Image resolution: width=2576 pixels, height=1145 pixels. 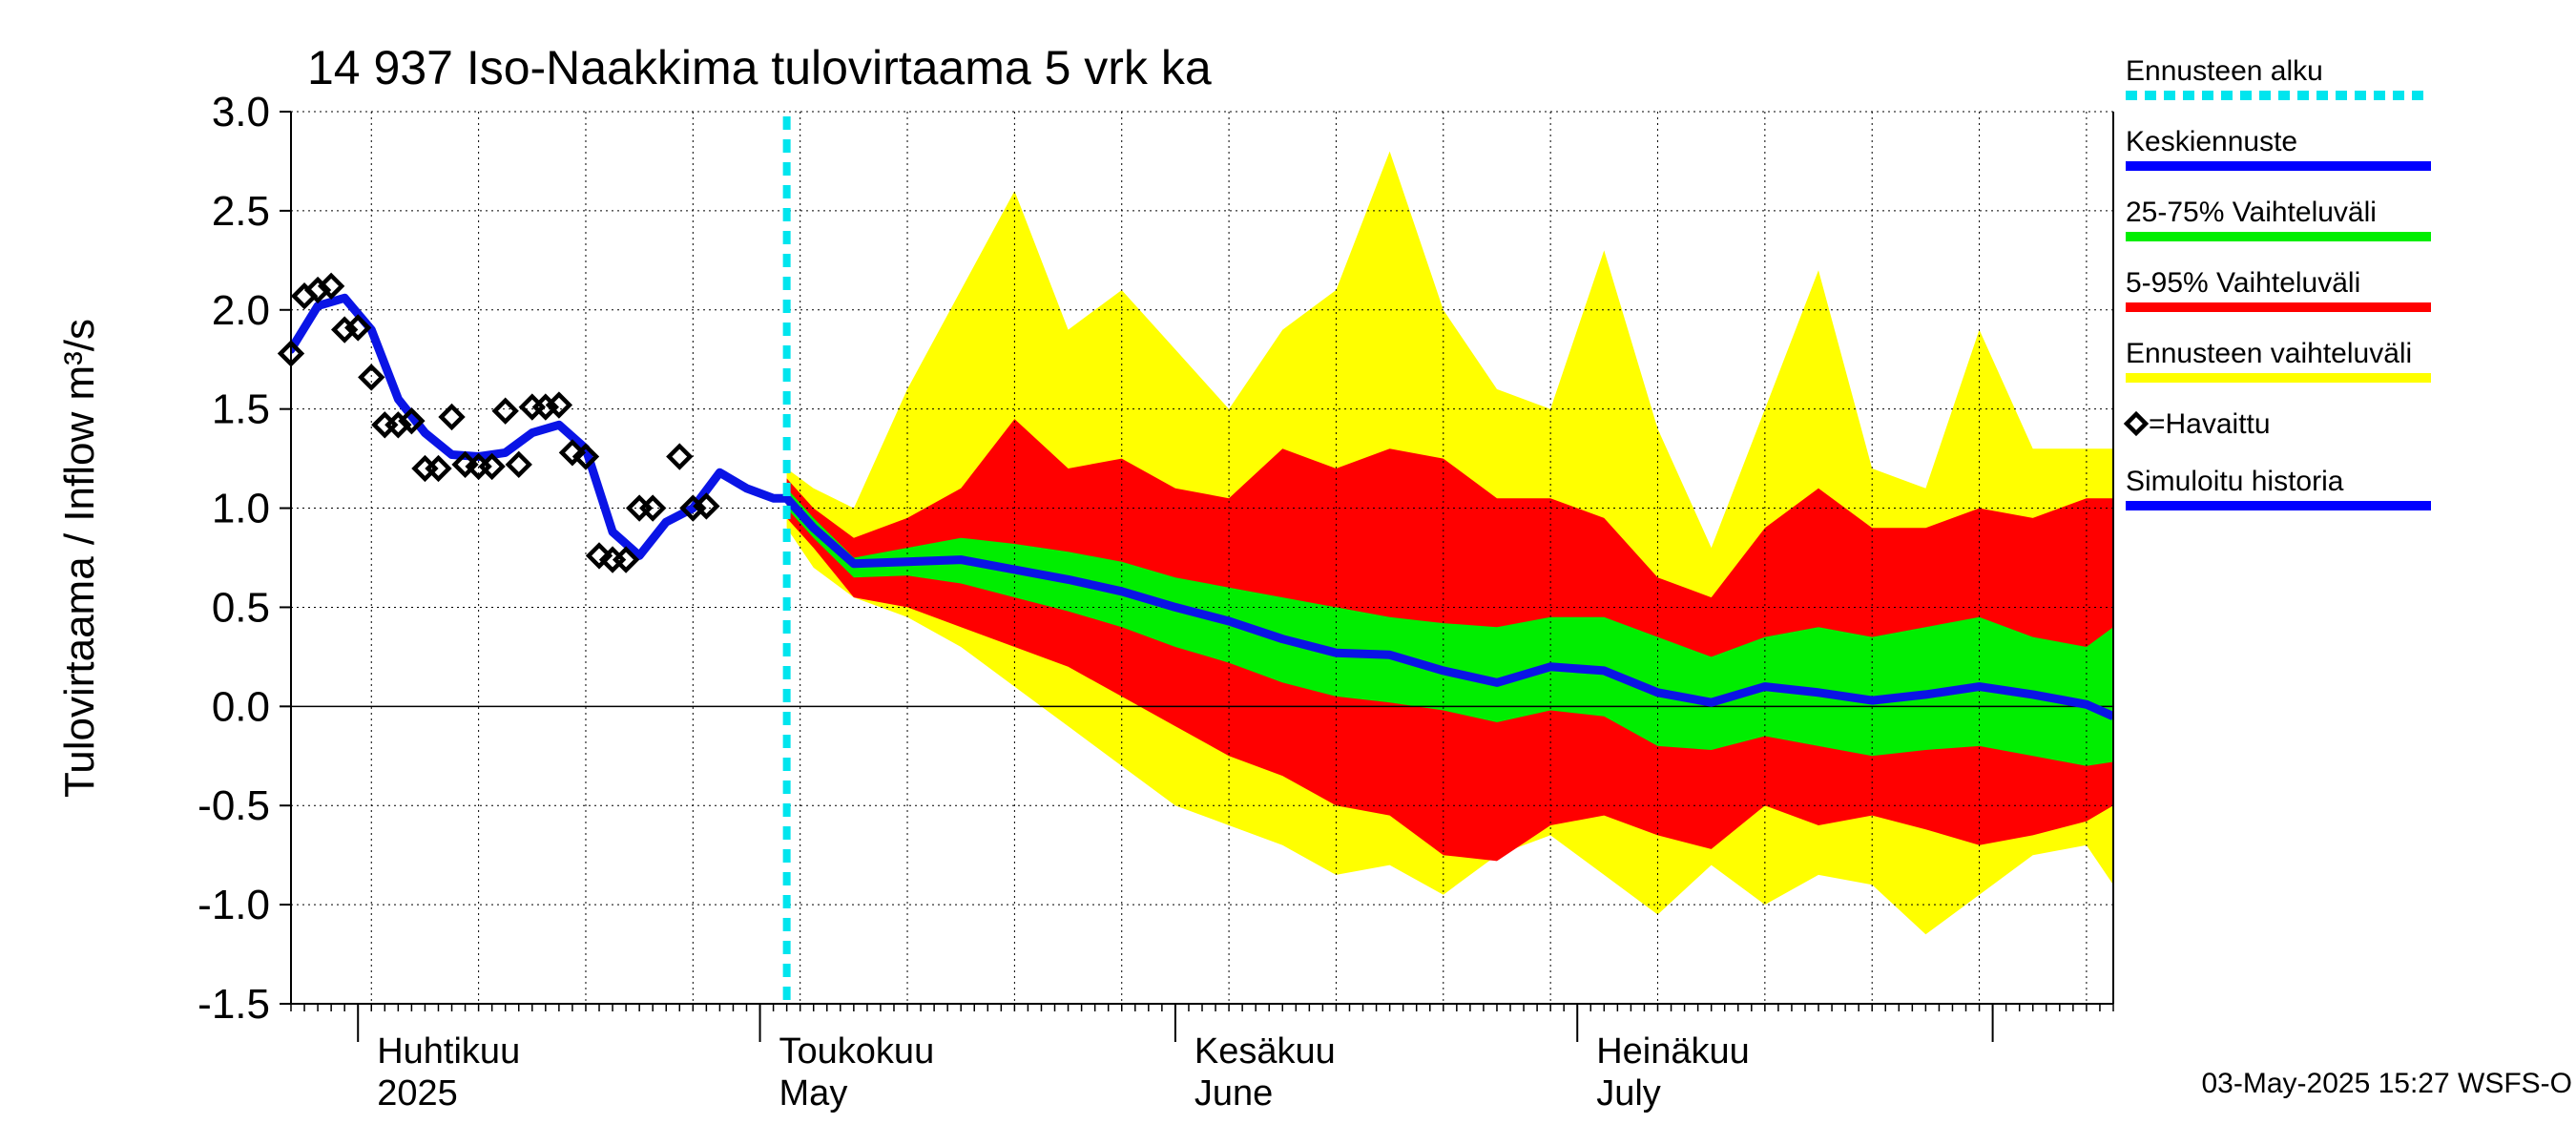 What do you see at coordinates (2136, 423) in the screenshot?
I see `legend-observed-diamond` at bounding box center [2136, 423].